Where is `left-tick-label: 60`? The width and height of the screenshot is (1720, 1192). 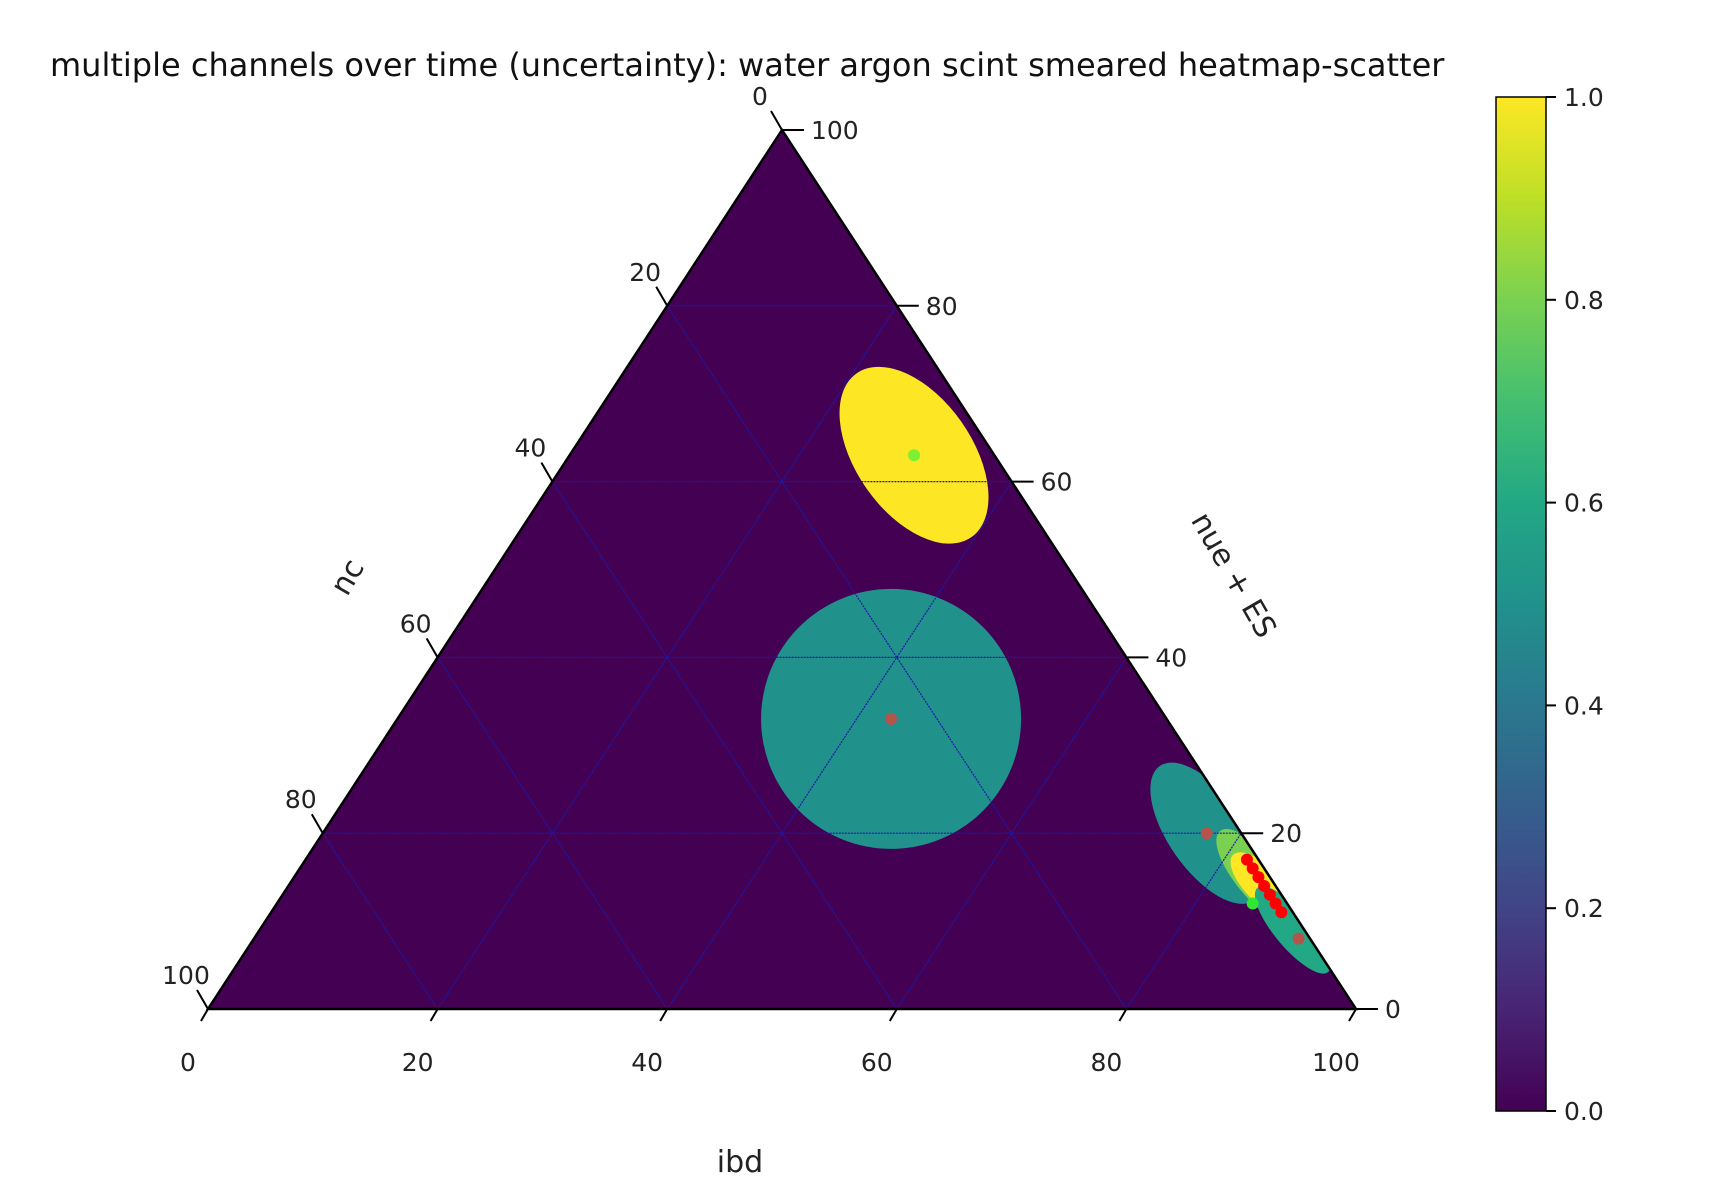 left-tick-label: 60 is located at coordinates (416, 623).